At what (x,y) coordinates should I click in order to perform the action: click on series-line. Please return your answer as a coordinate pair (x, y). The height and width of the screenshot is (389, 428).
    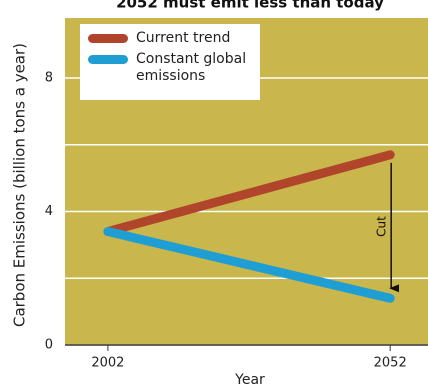
    Looking at the image, I should click on (249, 265).